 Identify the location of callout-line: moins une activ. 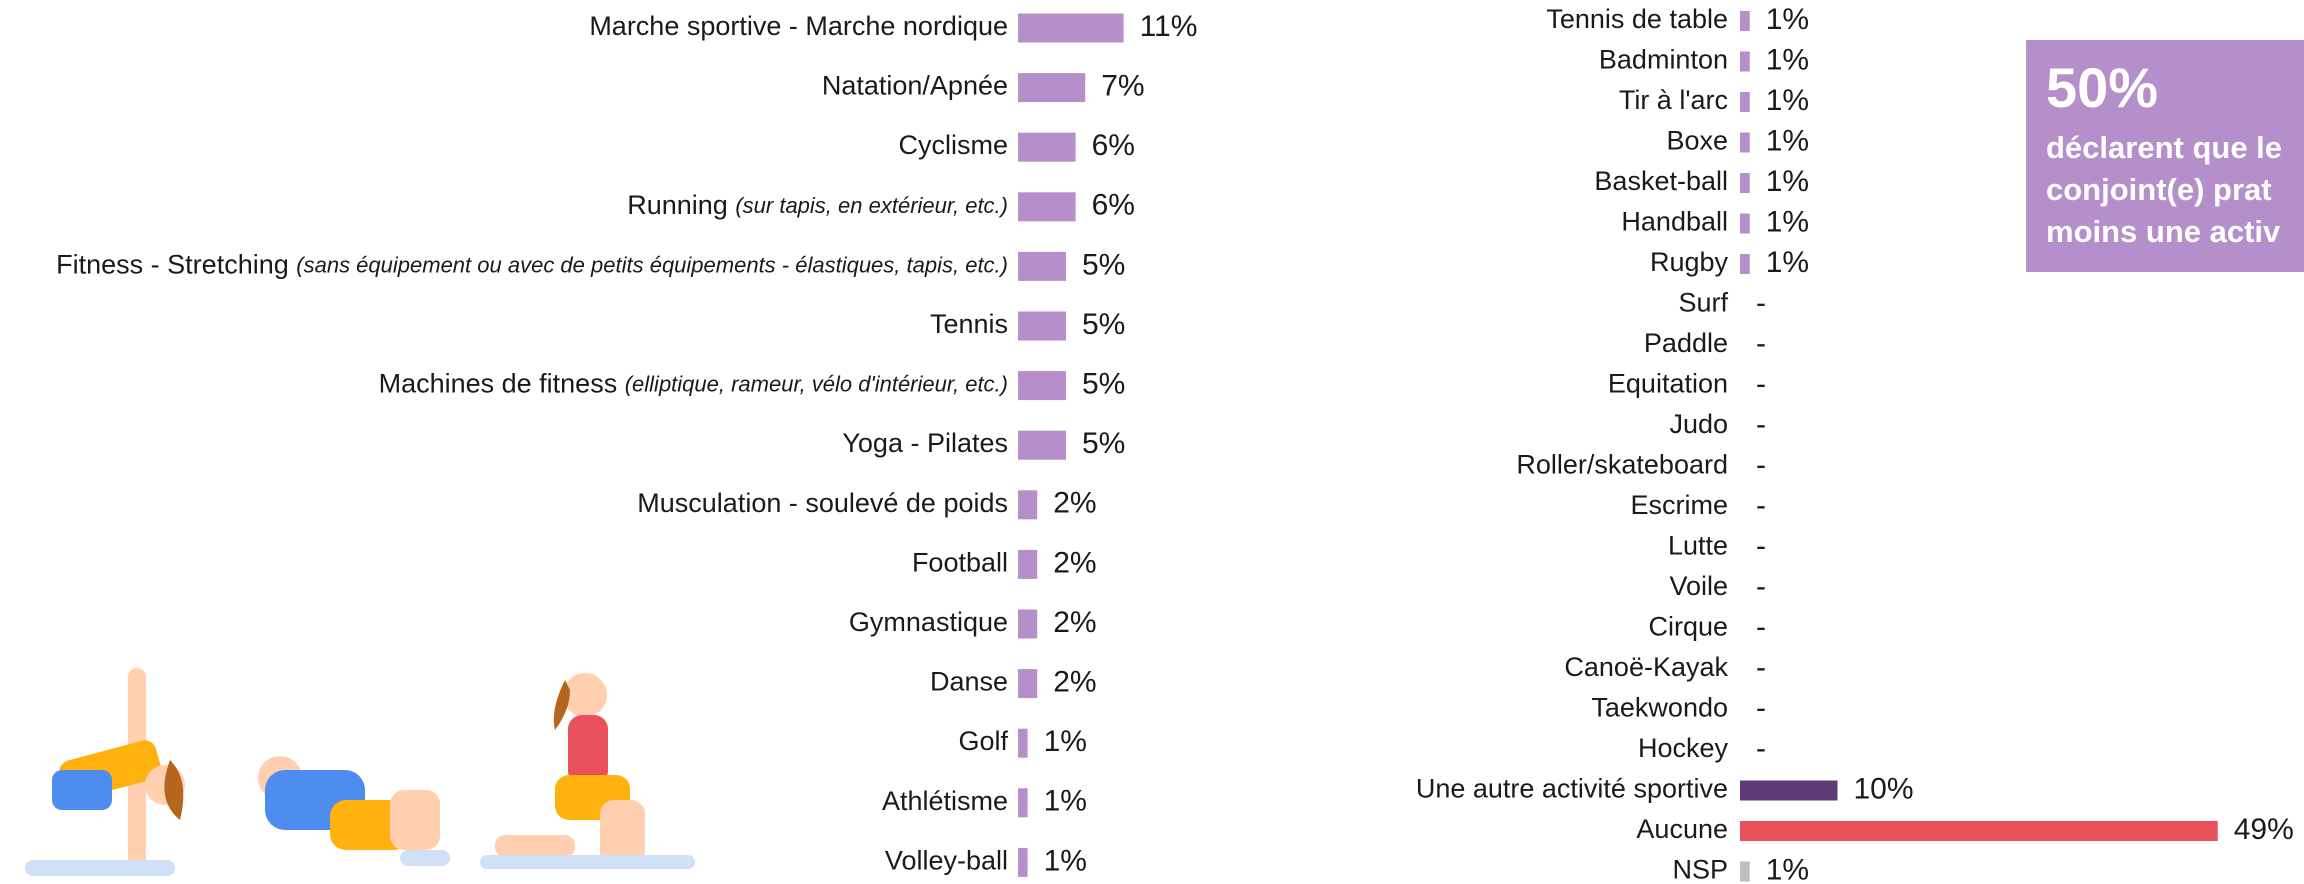
(2163, 231).